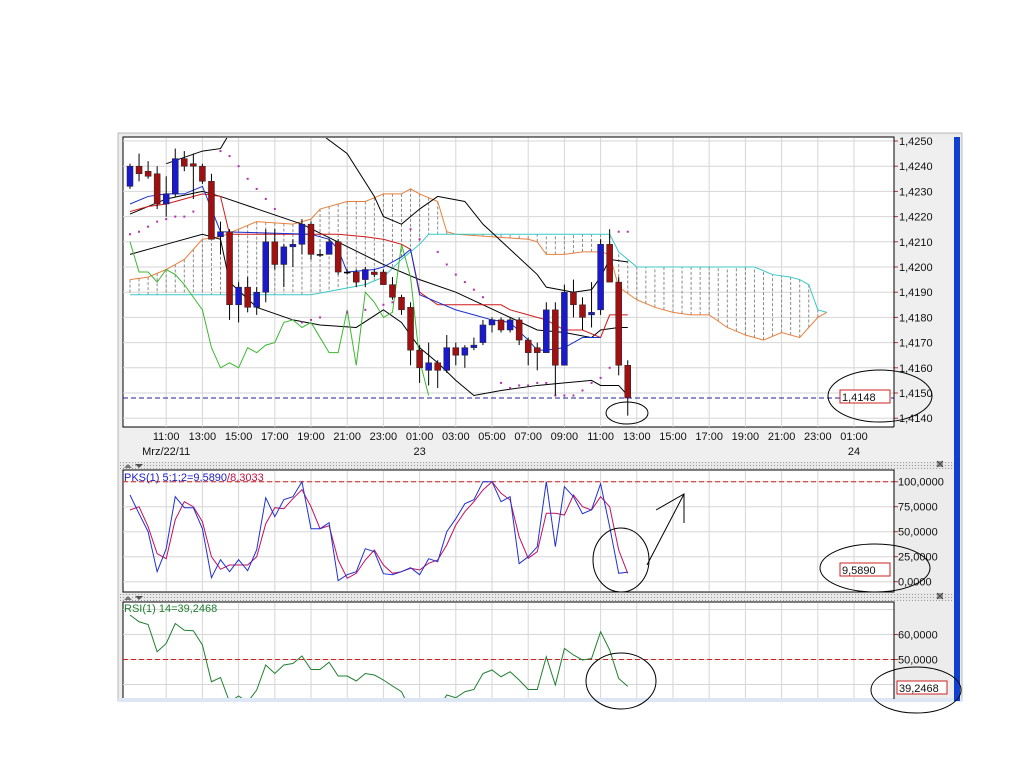  I want to click on ellipse-rsi-value, so click(916, 690).